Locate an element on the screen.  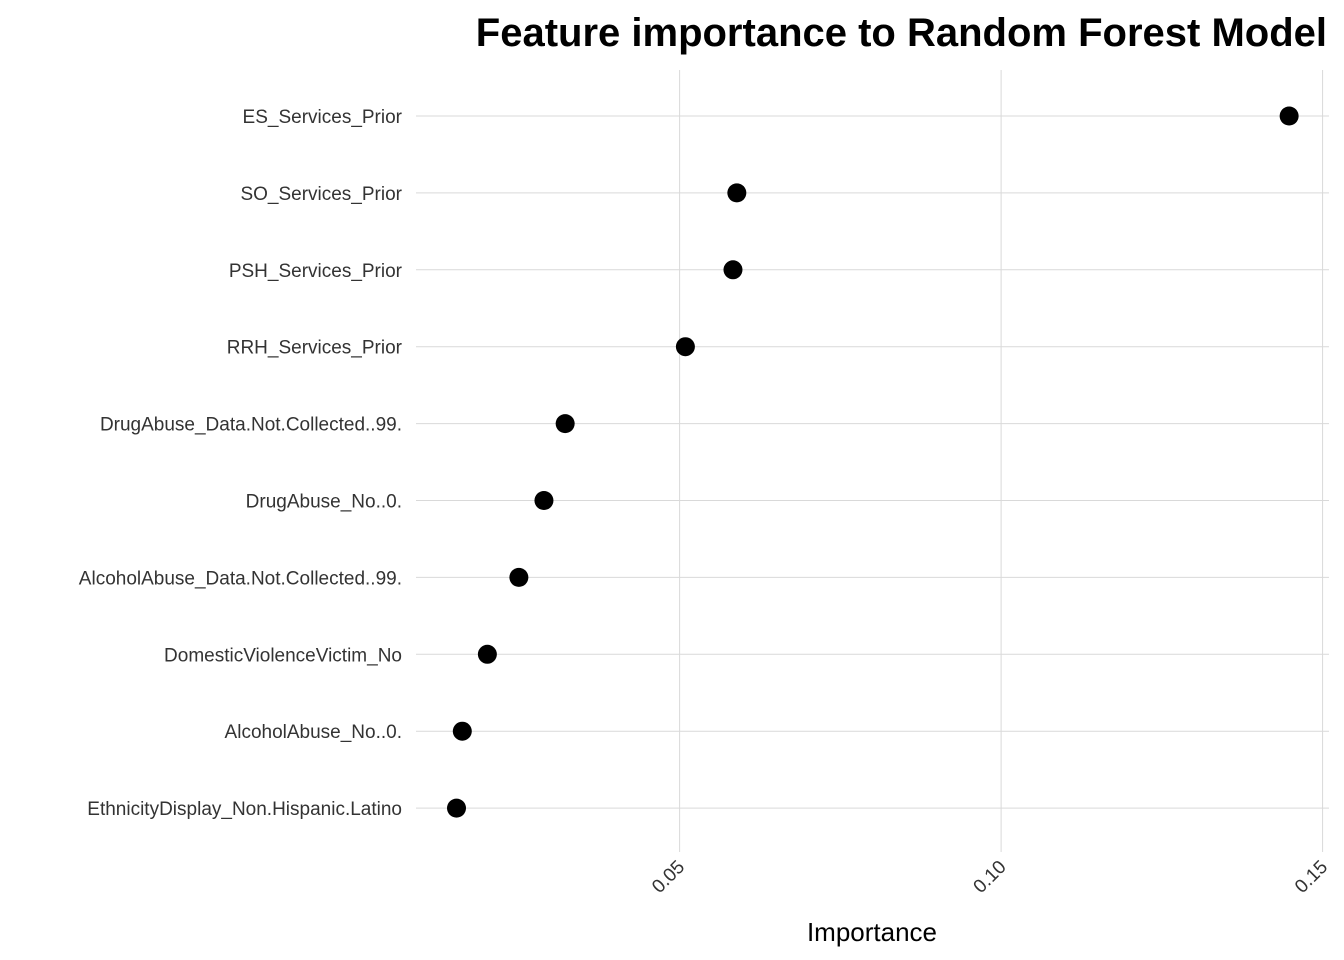
y-label-7: DomesticViolenceVictim_No is located at coordinates (283, 655).